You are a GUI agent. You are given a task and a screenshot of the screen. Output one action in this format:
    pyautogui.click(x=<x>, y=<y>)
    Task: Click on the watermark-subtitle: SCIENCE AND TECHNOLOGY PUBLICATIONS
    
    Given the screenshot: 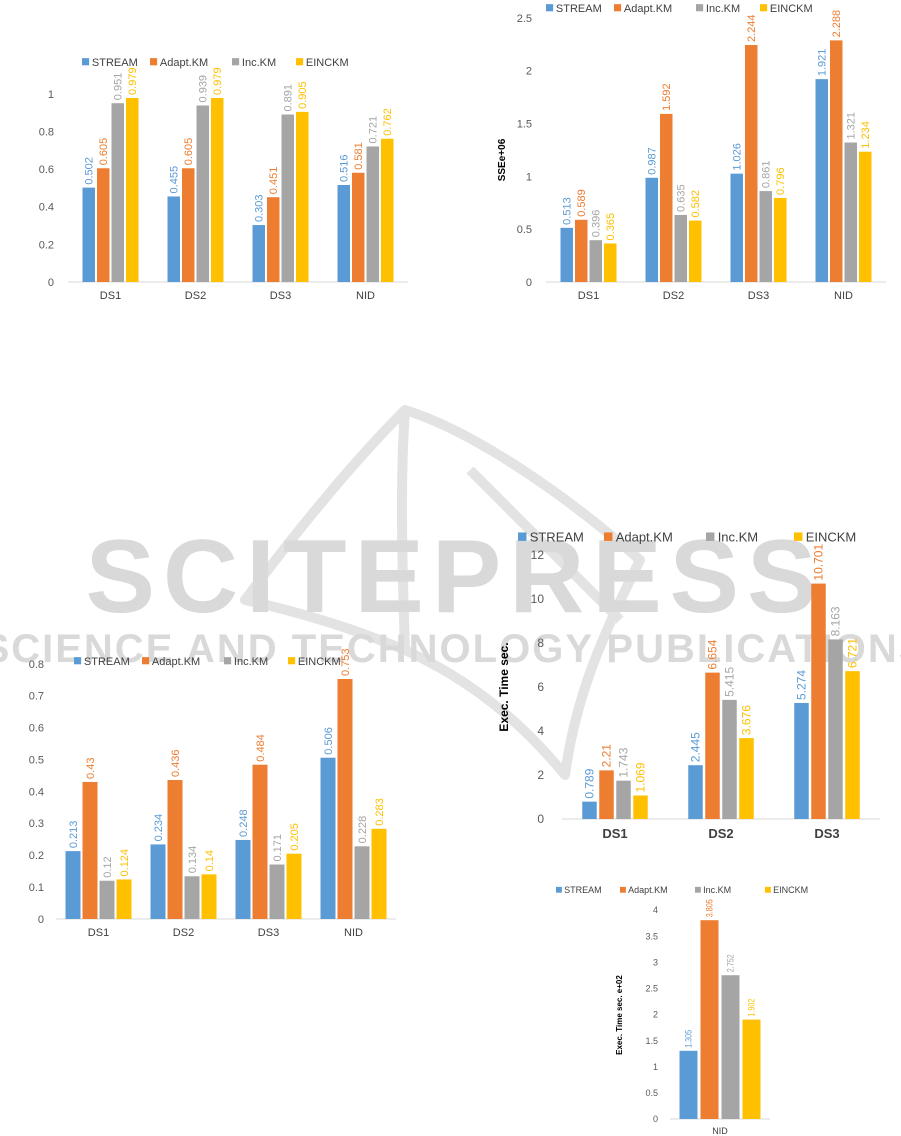 What is the action you would take?
    pyautogui.click(x=450, y=649)
    